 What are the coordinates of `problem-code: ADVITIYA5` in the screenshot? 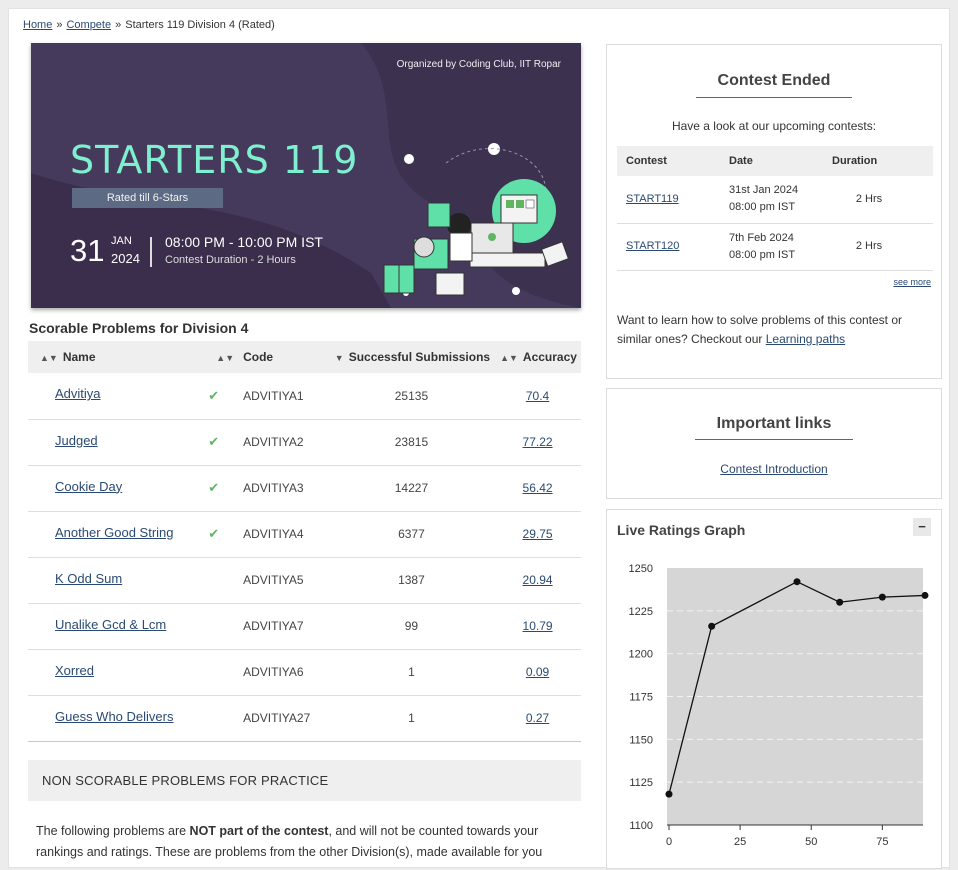 It's located at (284, 580).